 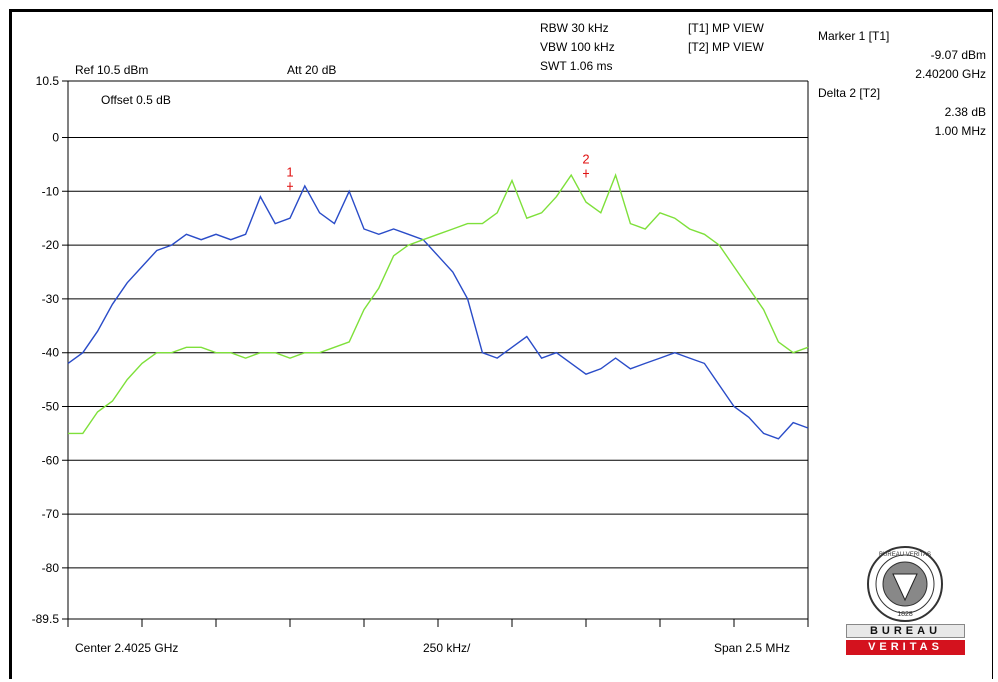 I want to click on delta2-label: Delta 2 [T2], so click(x=849, y=93).